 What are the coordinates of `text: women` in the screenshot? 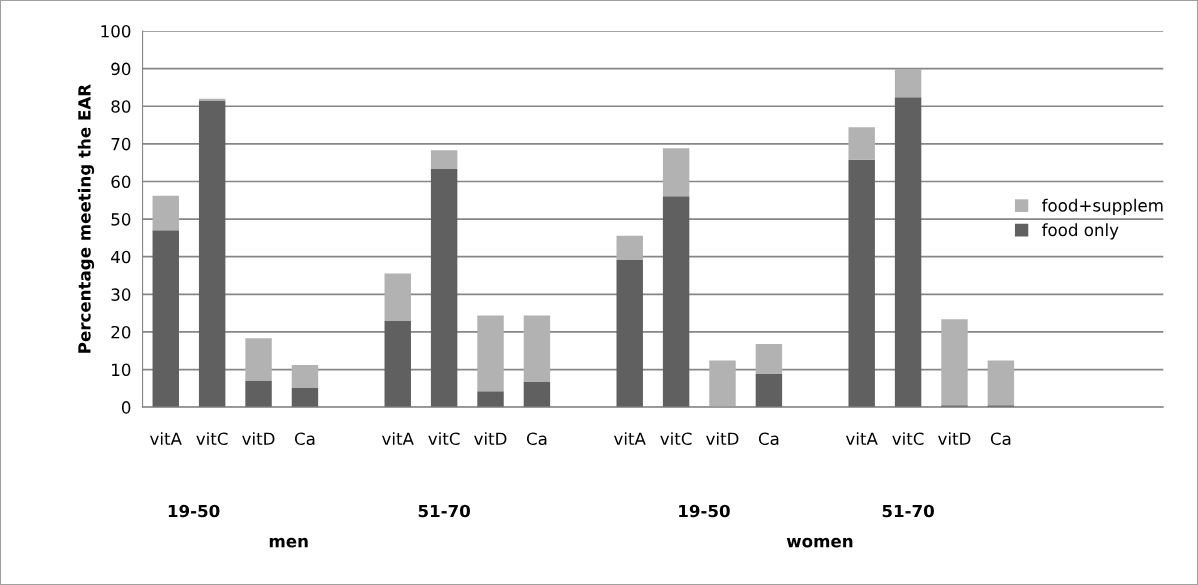 It's located at (819, 542).